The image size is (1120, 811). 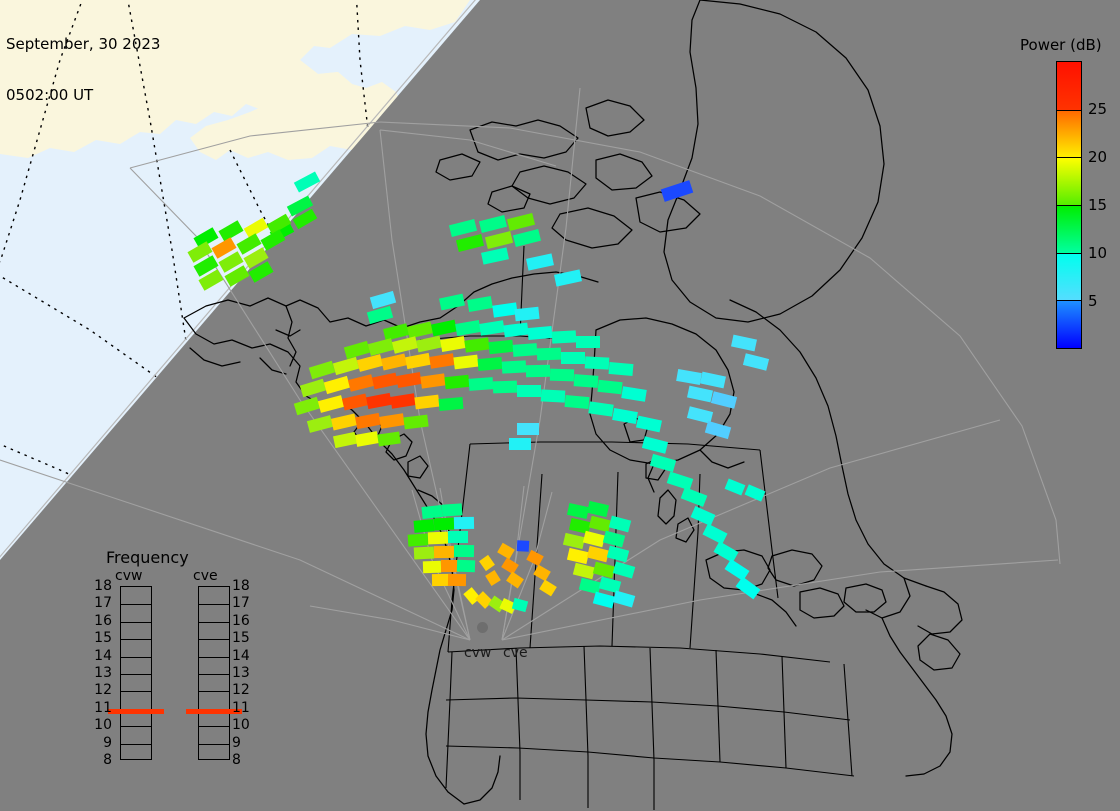 I want to click on radar-site-label-cvw: cvw, so click(x=478, y=653).